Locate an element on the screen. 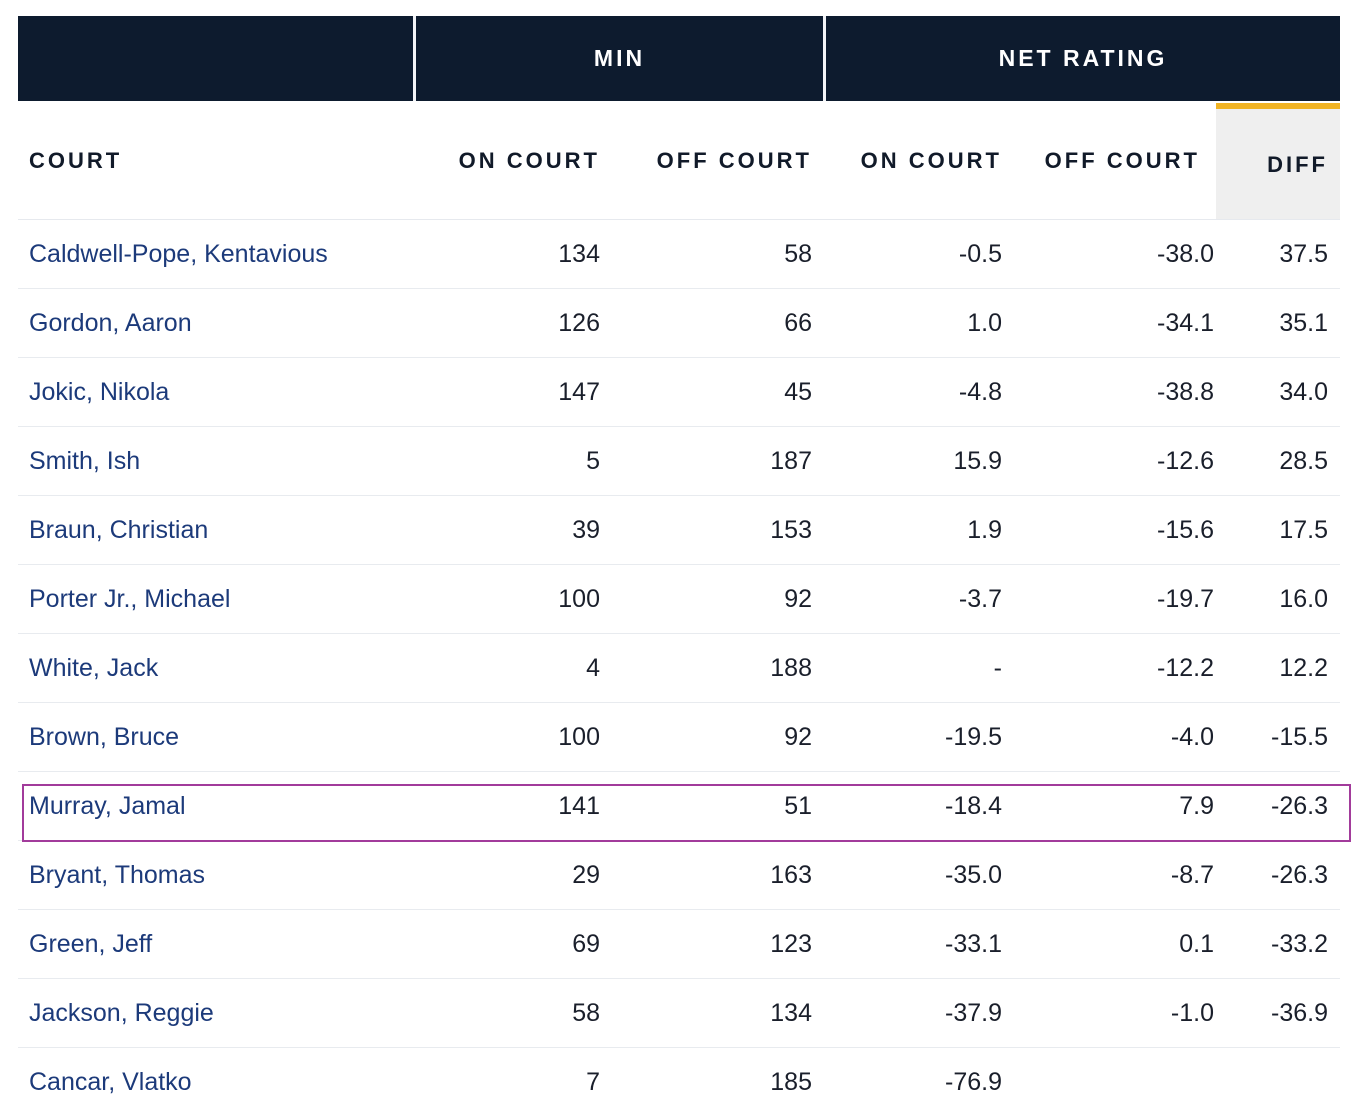 Image resolution: width=1358 pixels, height=1120 pixels. off-court-net-cell: -15.6 is located at coordinates (1185, 529).